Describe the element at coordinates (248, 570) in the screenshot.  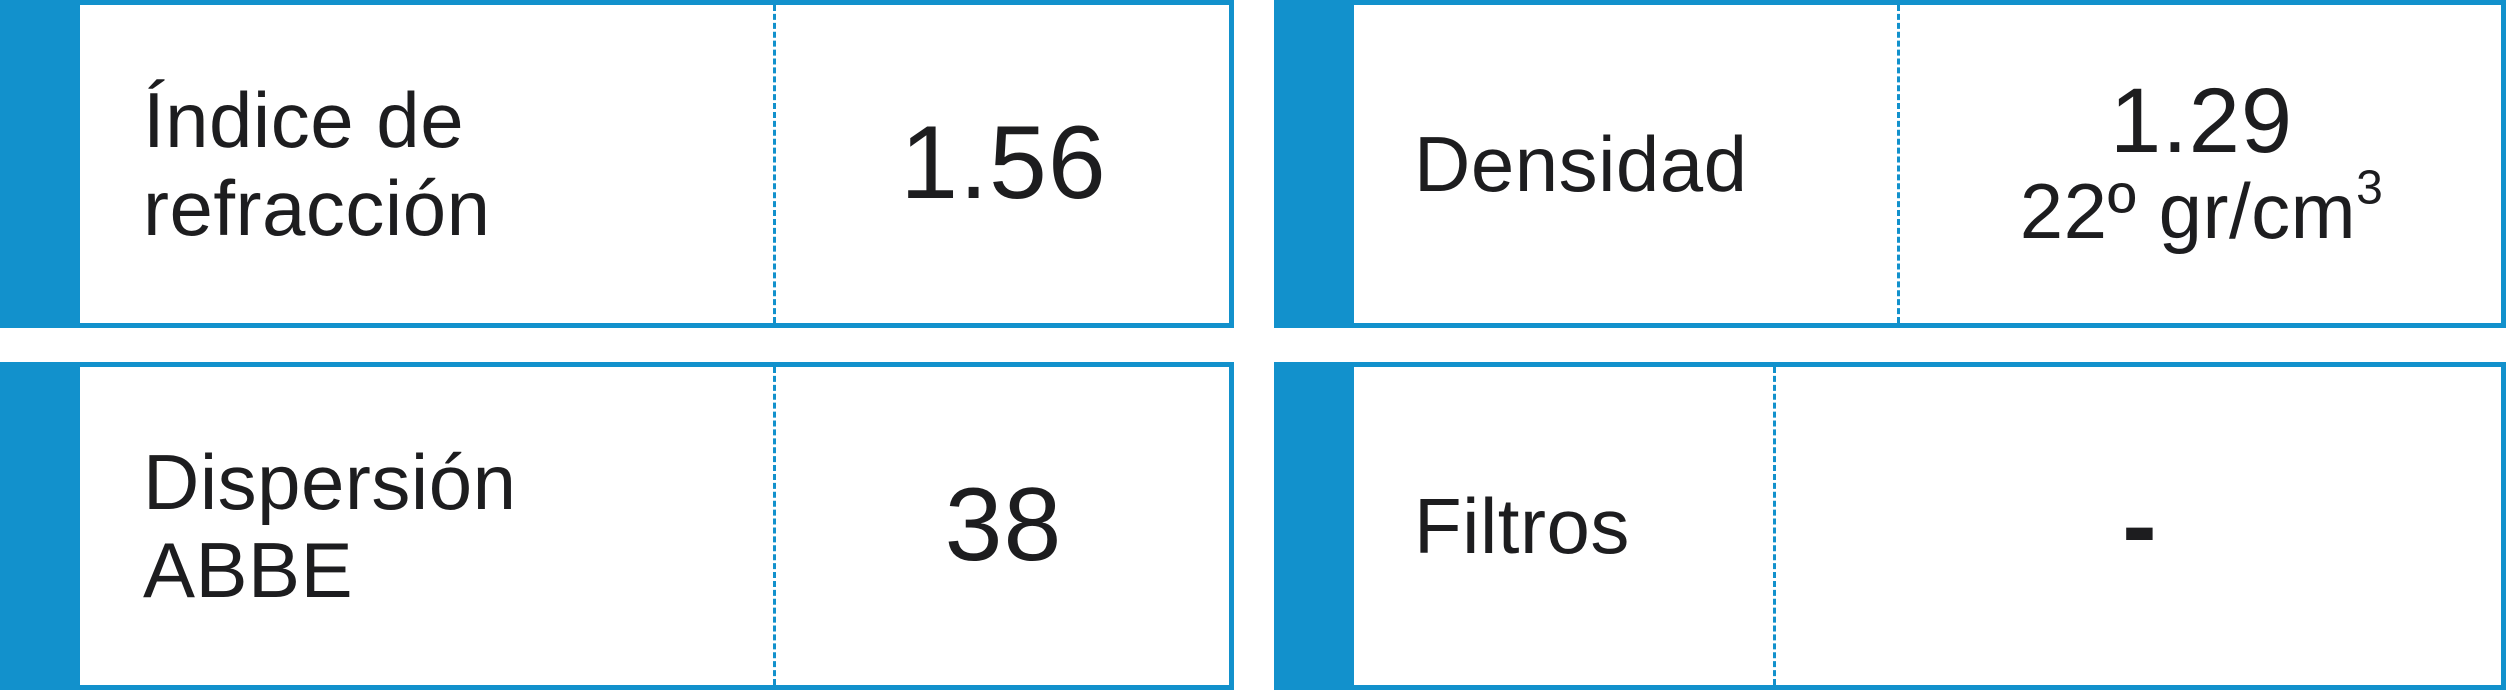
I see `dispersion-label-line-2: ABBE` at that location.